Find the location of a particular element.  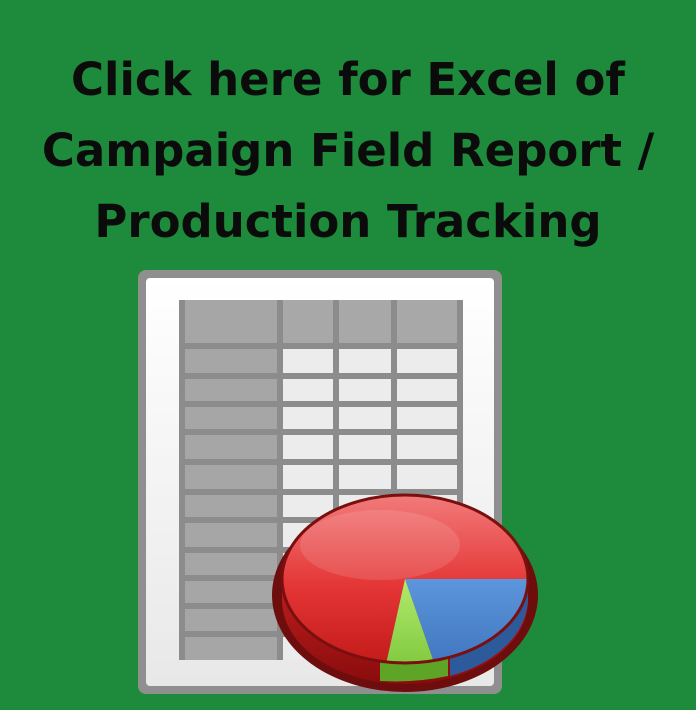

pie-highlight is located at coordinates (380, 545).